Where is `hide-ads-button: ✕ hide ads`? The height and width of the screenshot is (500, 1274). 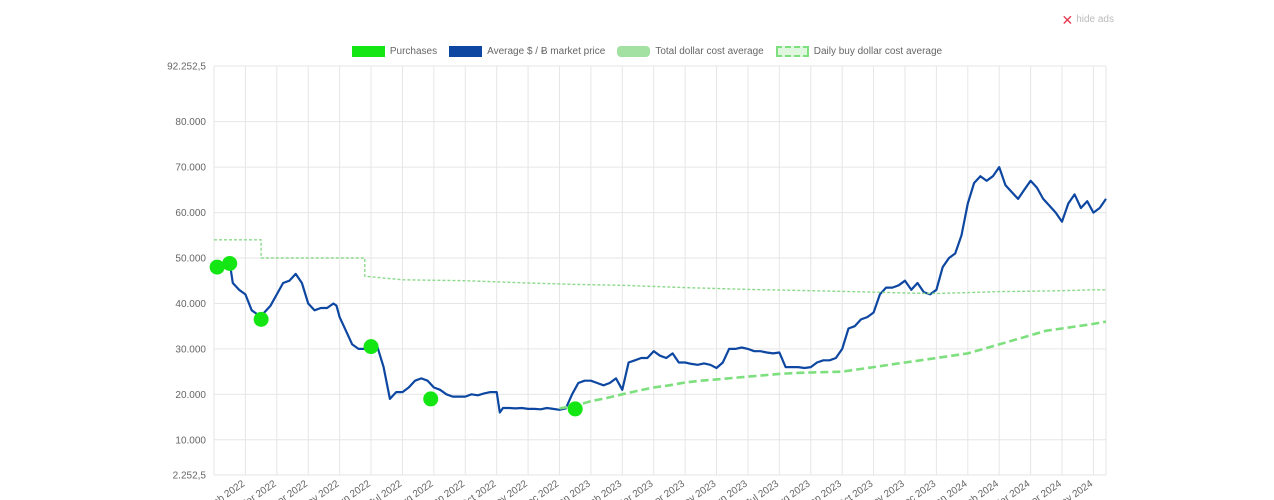 hide-ads-button: ✕ hide ads is located at coordinates (1087, 19).